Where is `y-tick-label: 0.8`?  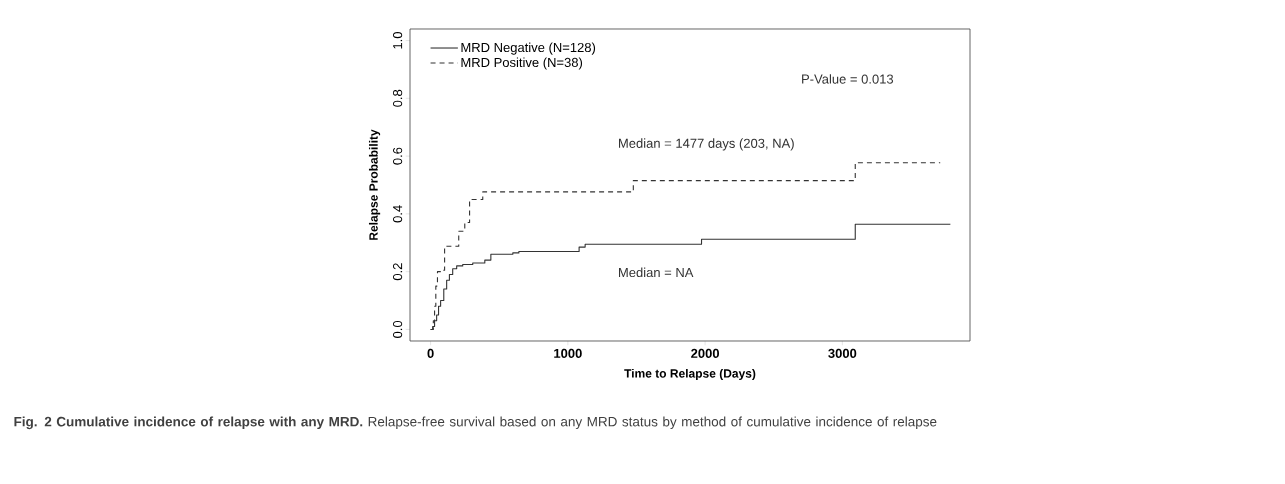
y-tick-label: 0.8 is located at coordinates (398, 98).